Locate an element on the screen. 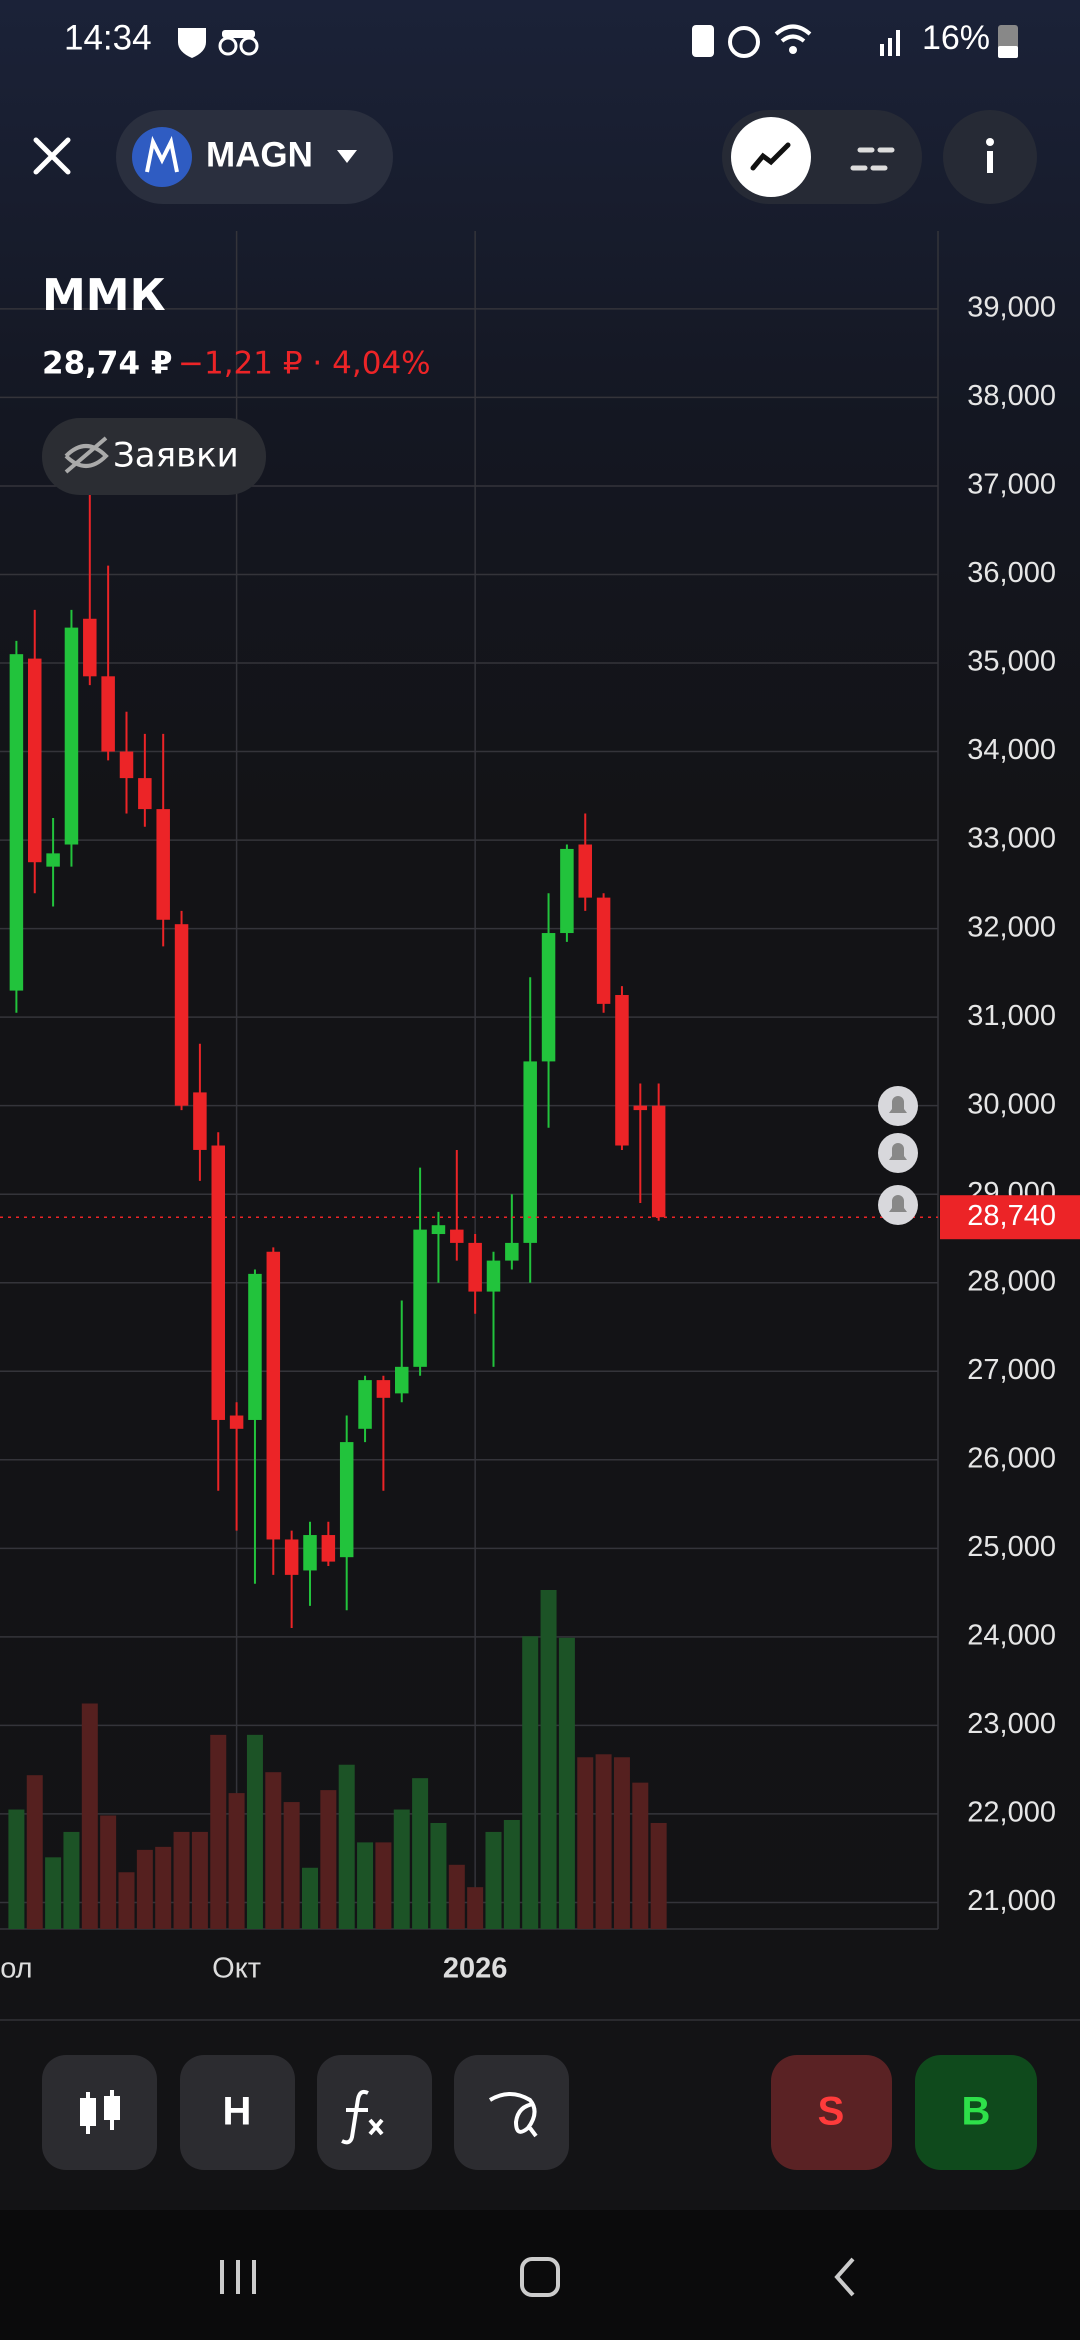 The height and width of the screenshot is (2340, 1080). functions-button is located at coordinates (374, 2112).